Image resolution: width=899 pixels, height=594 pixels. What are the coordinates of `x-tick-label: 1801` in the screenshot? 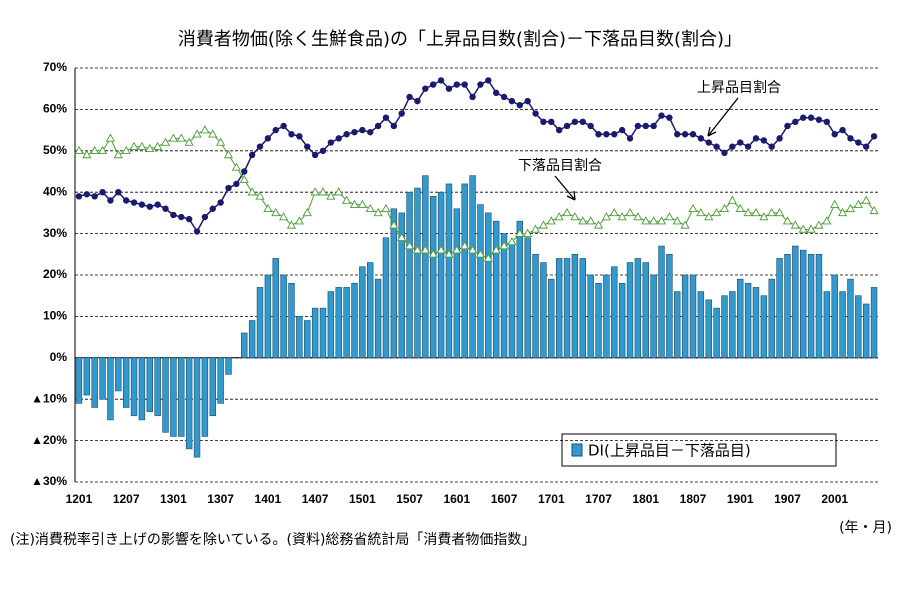 It's located at (645, 499).